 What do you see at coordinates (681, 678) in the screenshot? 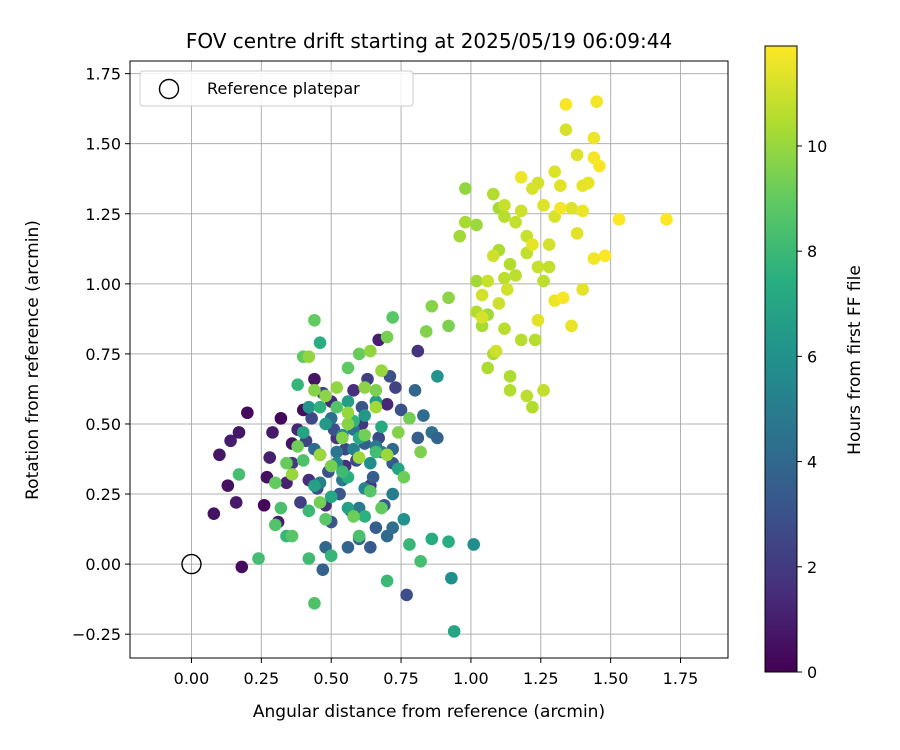
I see `x-tick-label: 1.75` at bounding box center [681, 678].